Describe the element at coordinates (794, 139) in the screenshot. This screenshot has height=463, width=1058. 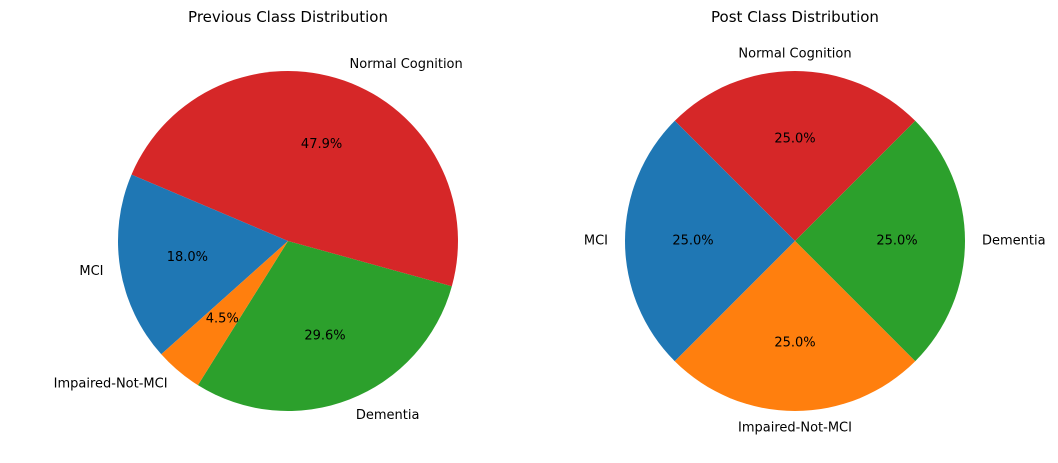
I see `percent-label-normal-cognition: 25.0%` at that location.